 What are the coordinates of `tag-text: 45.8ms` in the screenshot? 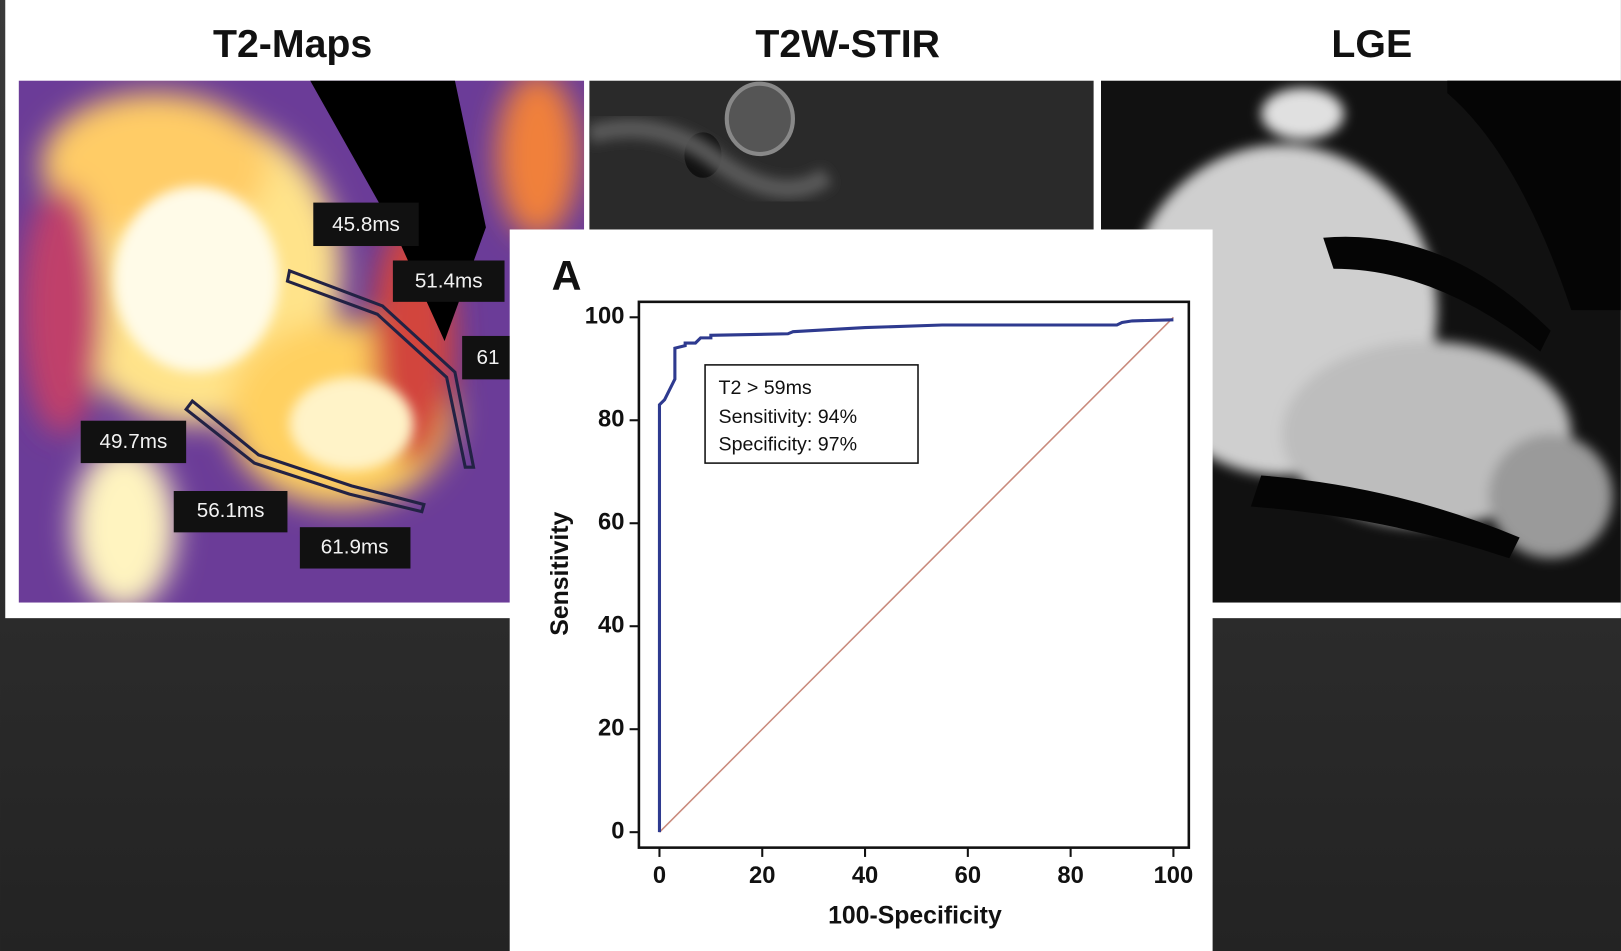 It's located at (366, 224).